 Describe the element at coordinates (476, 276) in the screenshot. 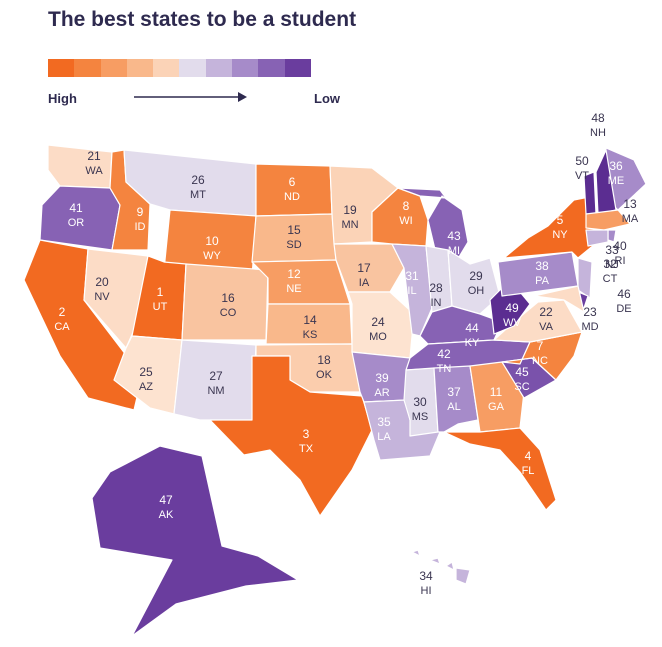

I see `state-rank-label: 29` at that location.